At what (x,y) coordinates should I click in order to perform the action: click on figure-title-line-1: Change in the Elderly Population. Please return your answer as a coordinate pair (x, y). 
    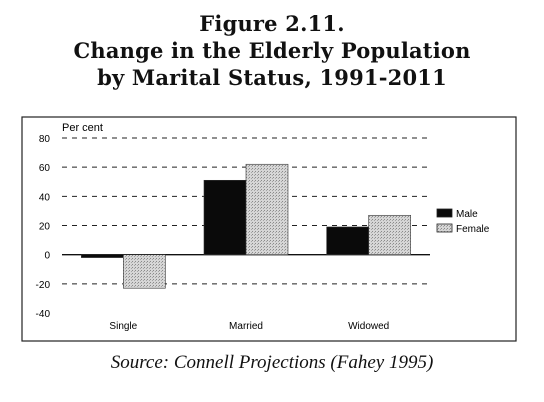
    Looking at the image, I should click on (272, 50).